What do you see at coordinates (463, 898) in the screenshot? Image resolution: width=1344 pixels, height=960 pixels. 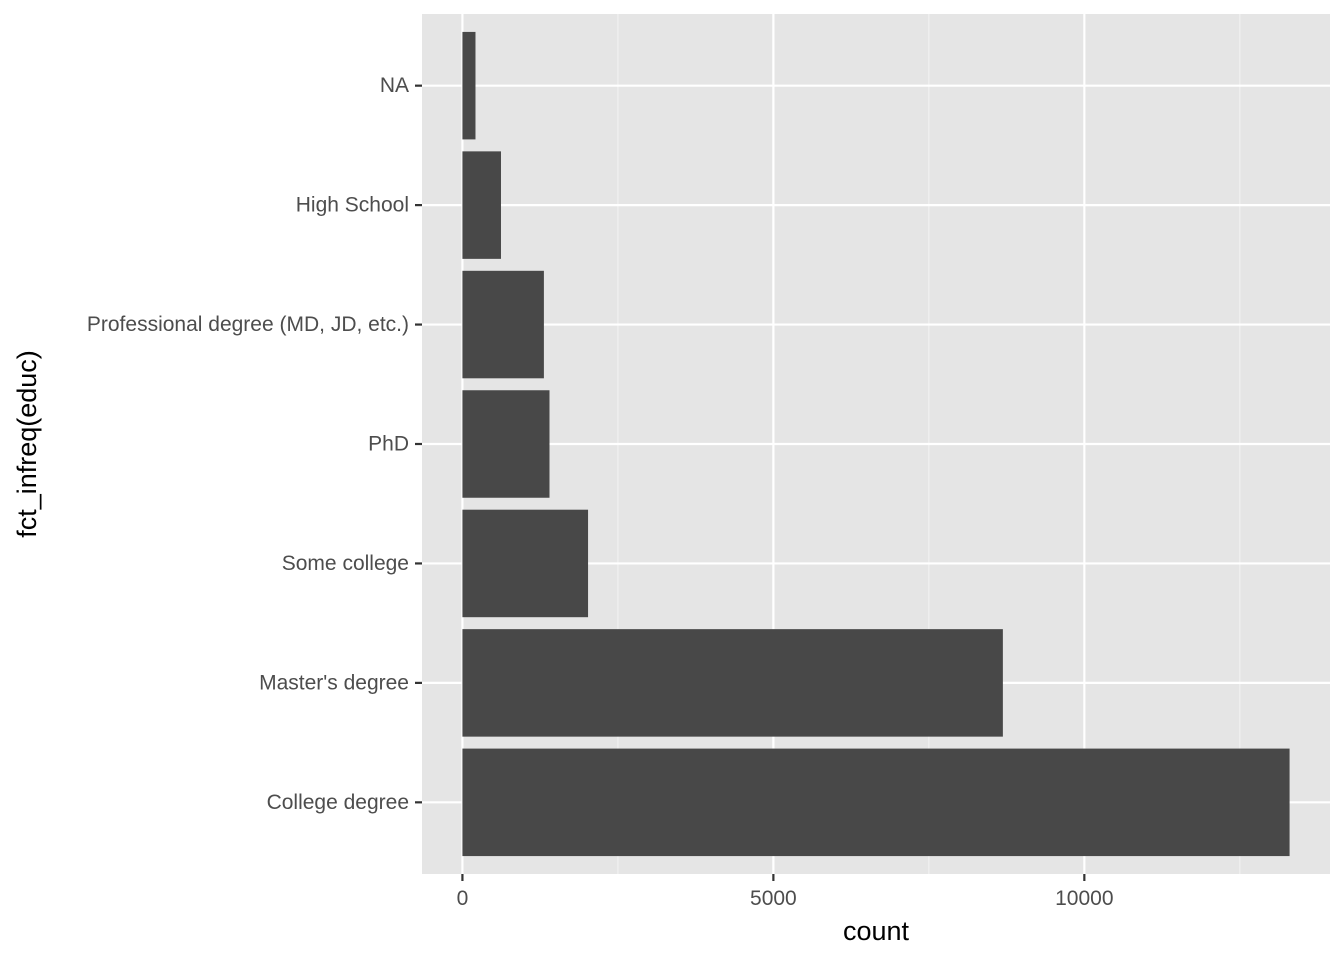 I see `x-tick-label: 0` at bounding box center [463, 898].